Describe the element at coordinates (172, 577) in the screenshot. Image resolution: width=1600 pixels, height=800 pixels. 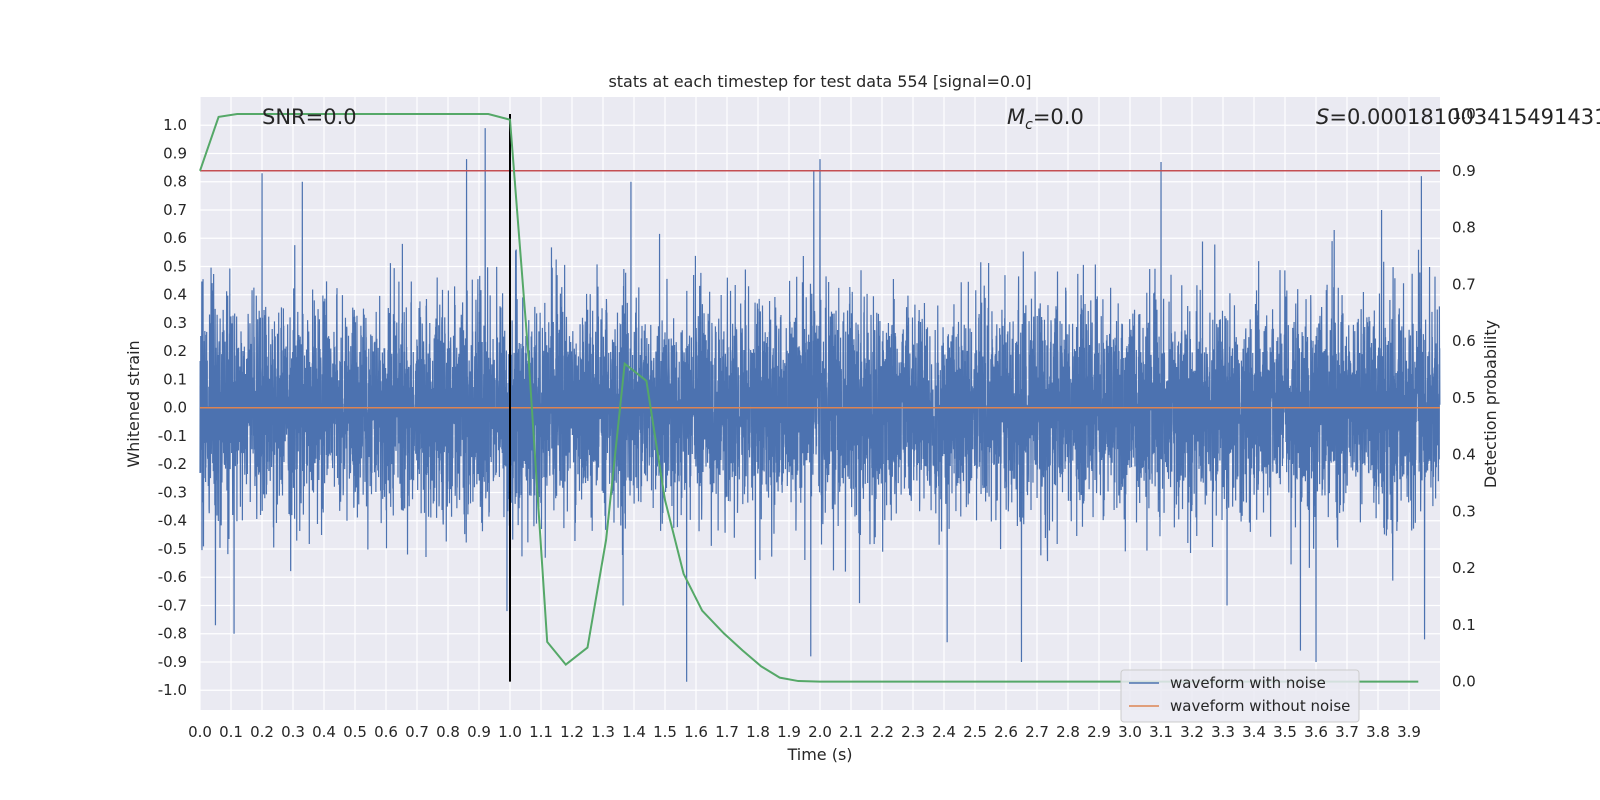
I see `left-tick-label: -0.6` at that location.